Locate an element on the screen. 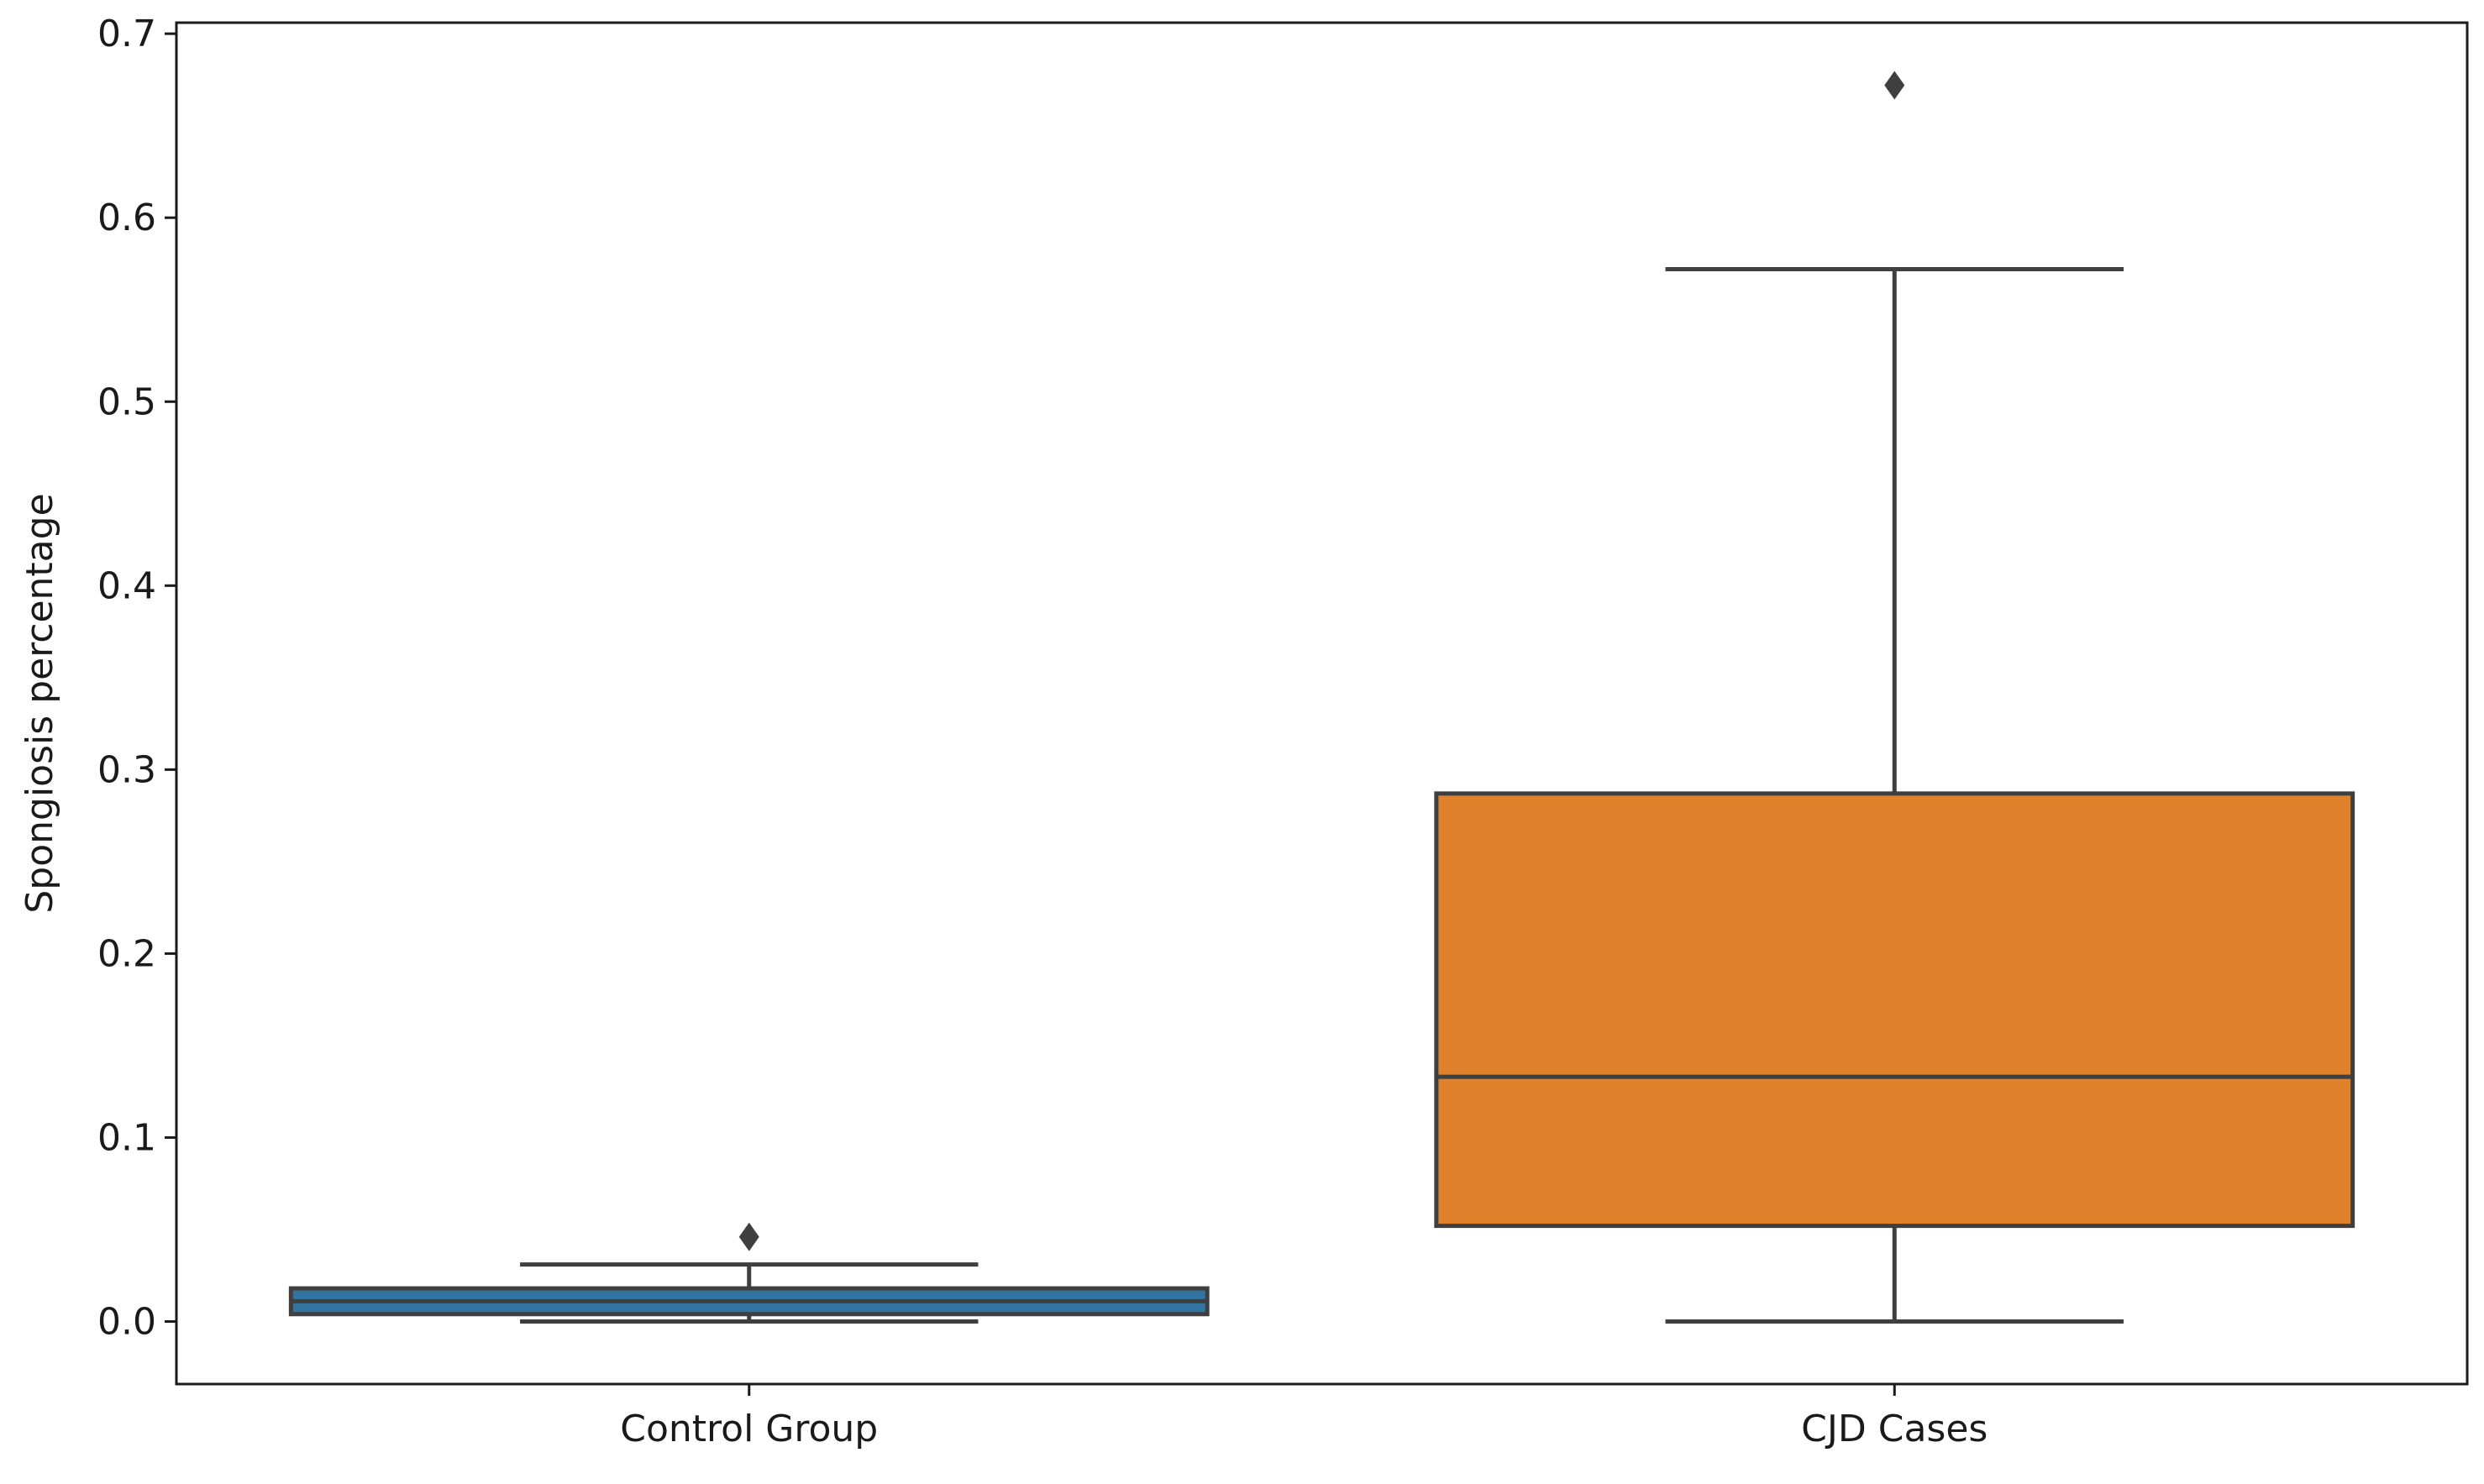 This screenshot has width=2484, height=1484. box-control-group is located at coordinates (749, 1273).